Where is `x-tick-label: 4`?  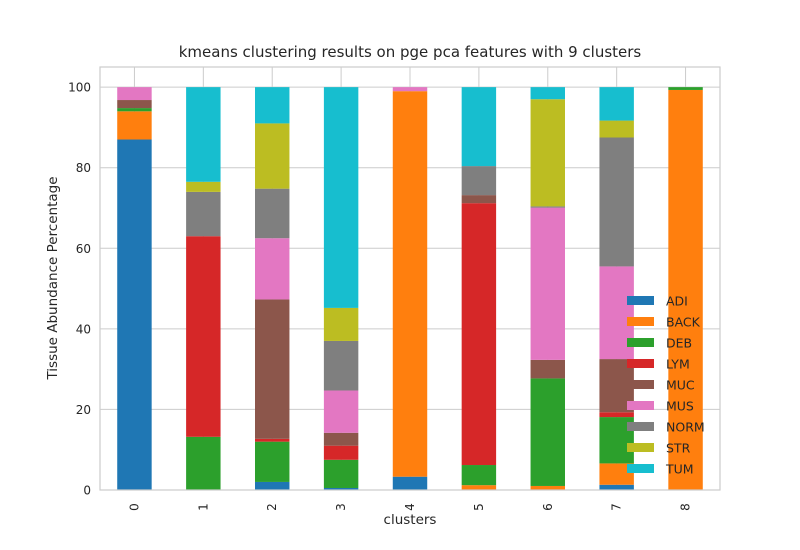 x-tick-label: 4 is located at coordinates (410, 507).